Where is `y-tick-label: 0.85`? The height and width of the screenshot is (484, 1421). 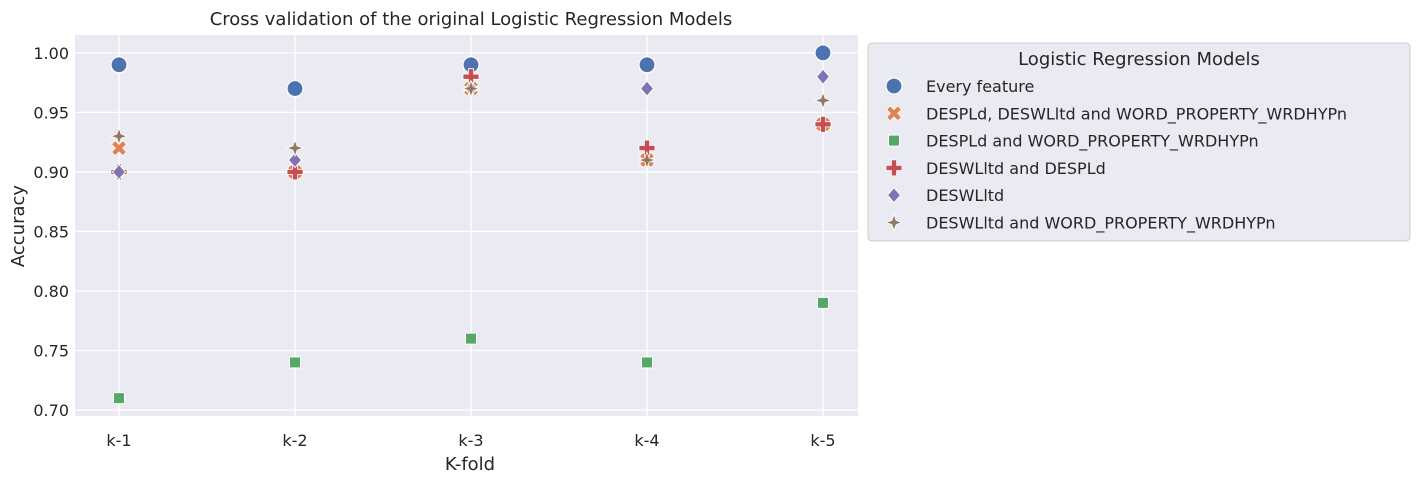 y-tick-label: 0.85 is located at coordinates (51, 231).